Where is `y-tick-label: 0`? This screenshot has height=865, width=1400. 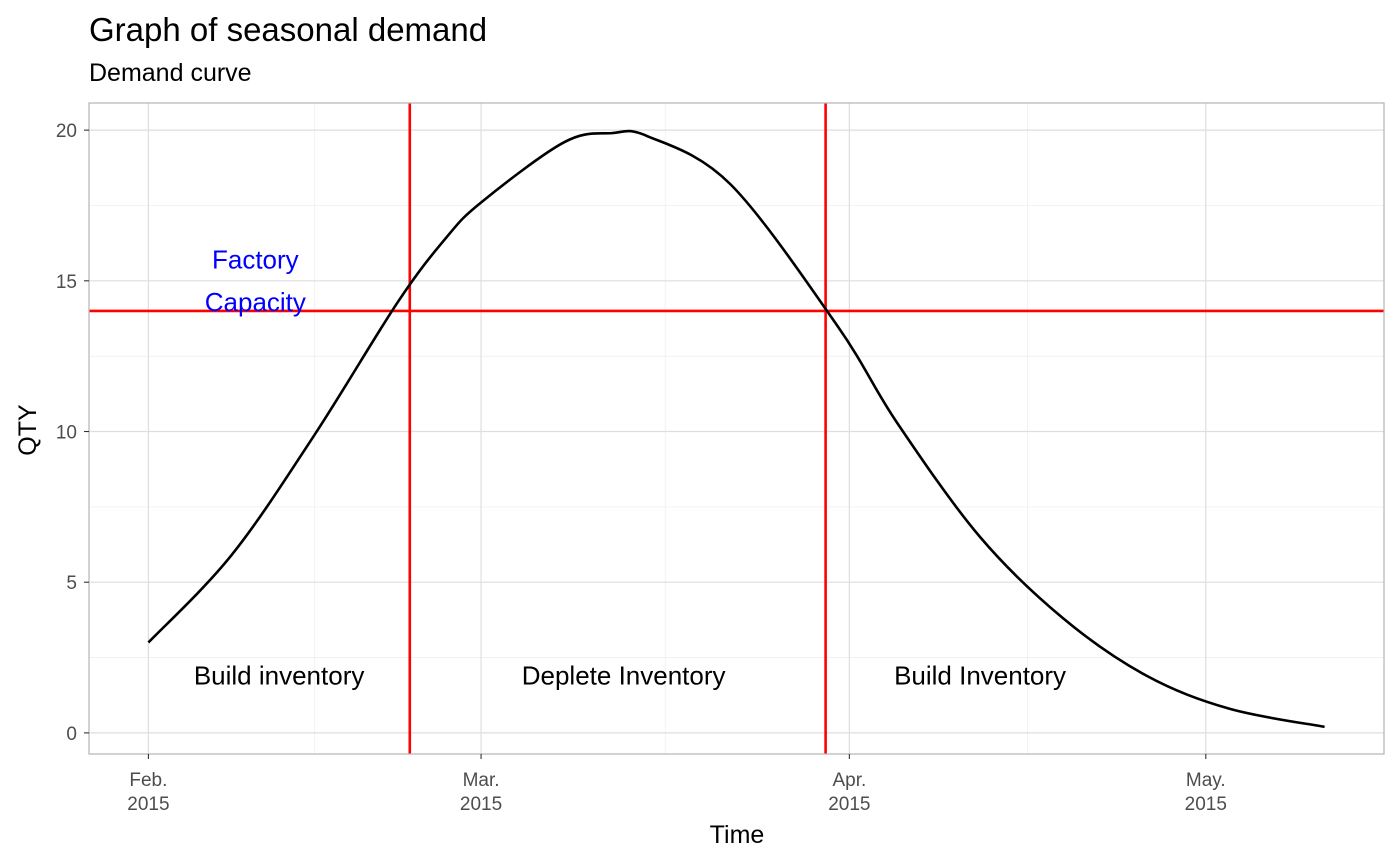
y-tick-label: 0 is located at coordinates (71, 734).